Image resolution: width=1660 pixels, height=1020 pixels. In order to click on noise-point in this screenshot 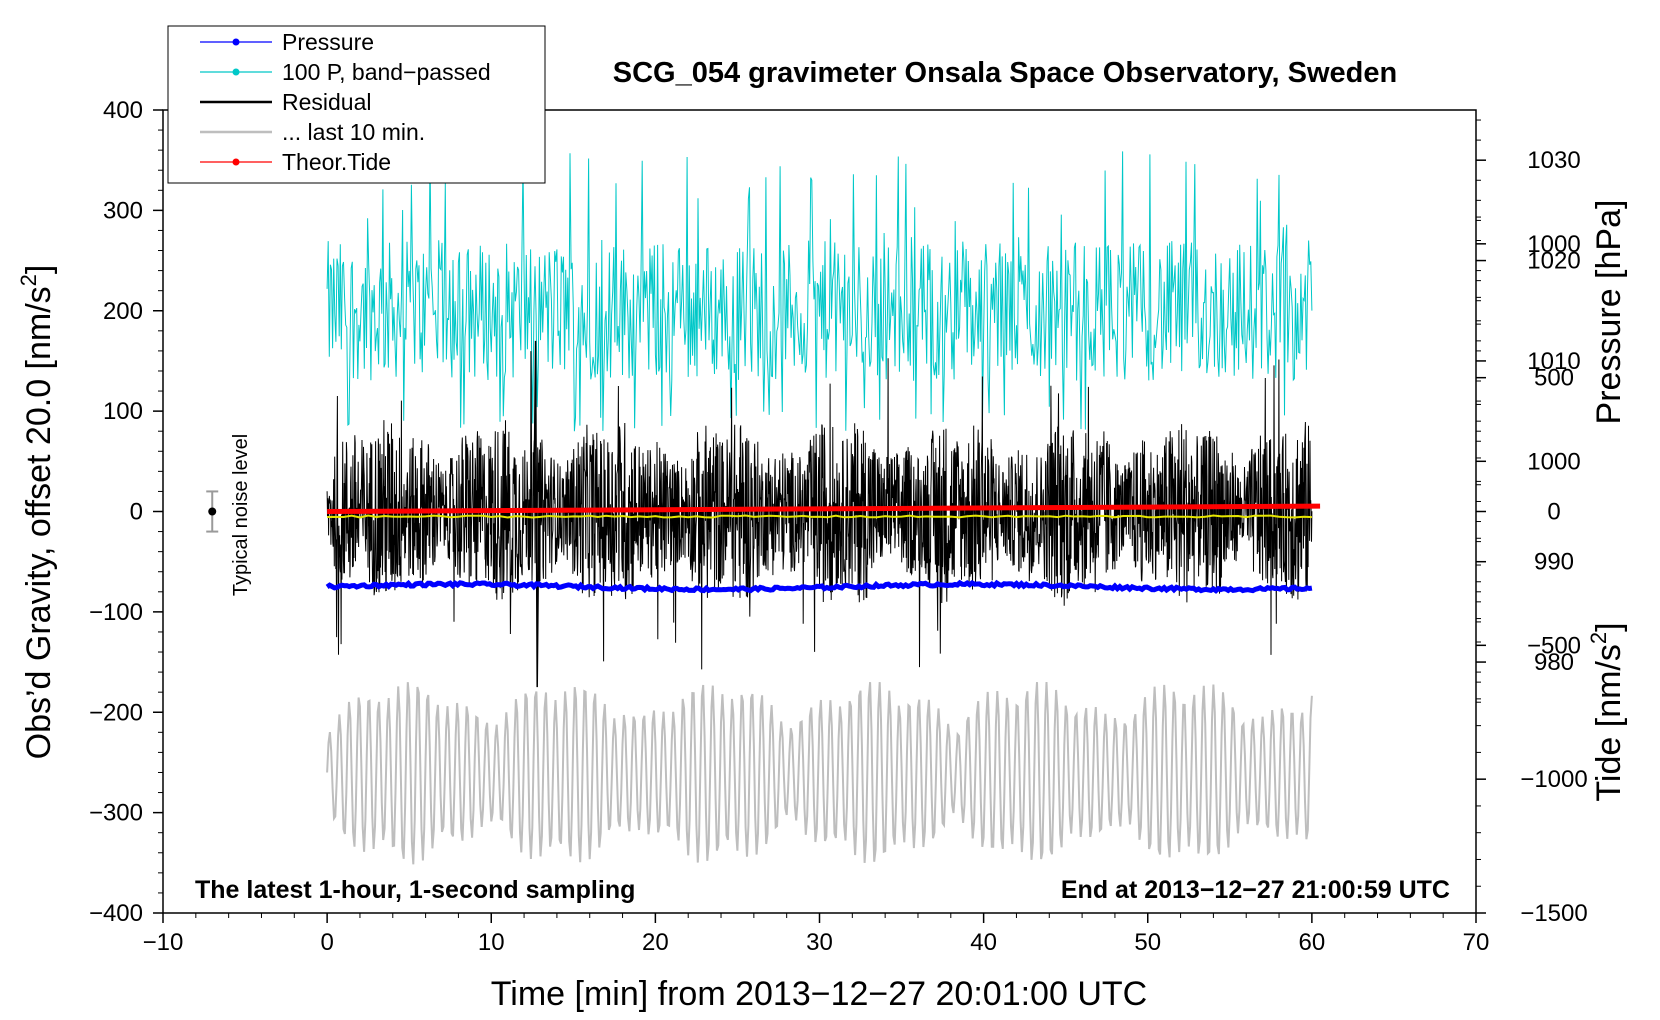, I will do `click(212, 511)`.